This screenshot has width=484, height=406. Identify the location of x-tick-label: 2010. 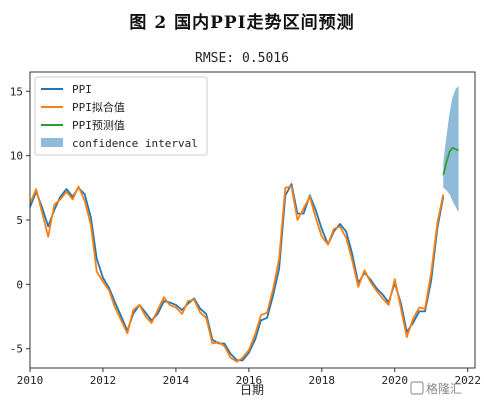
(30, 380).